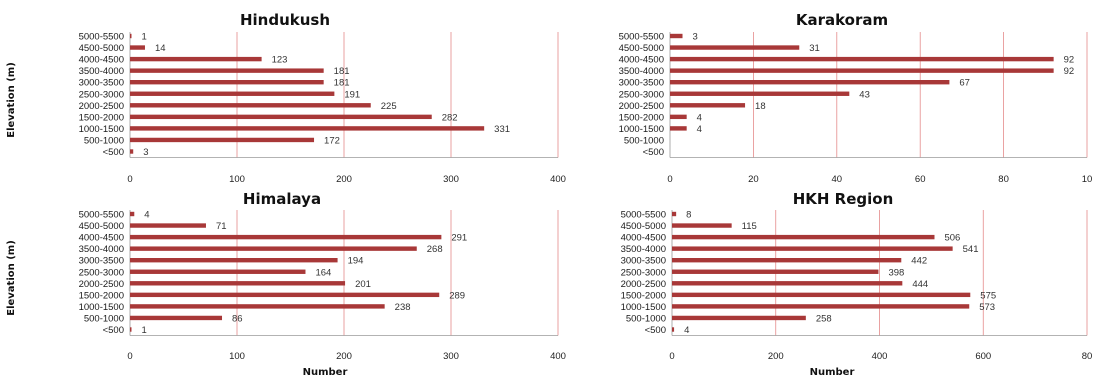  What do you see at coordinates (964, 83) in the screenshot?
I see `data-label: 67` at bounding box center [964, 83].